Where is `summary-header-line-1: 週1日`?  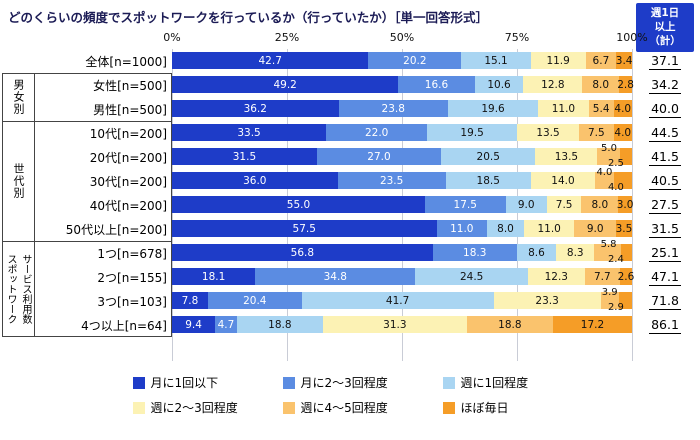 summary-header-line-1: 週1日 is located at coordinates (665, 13).